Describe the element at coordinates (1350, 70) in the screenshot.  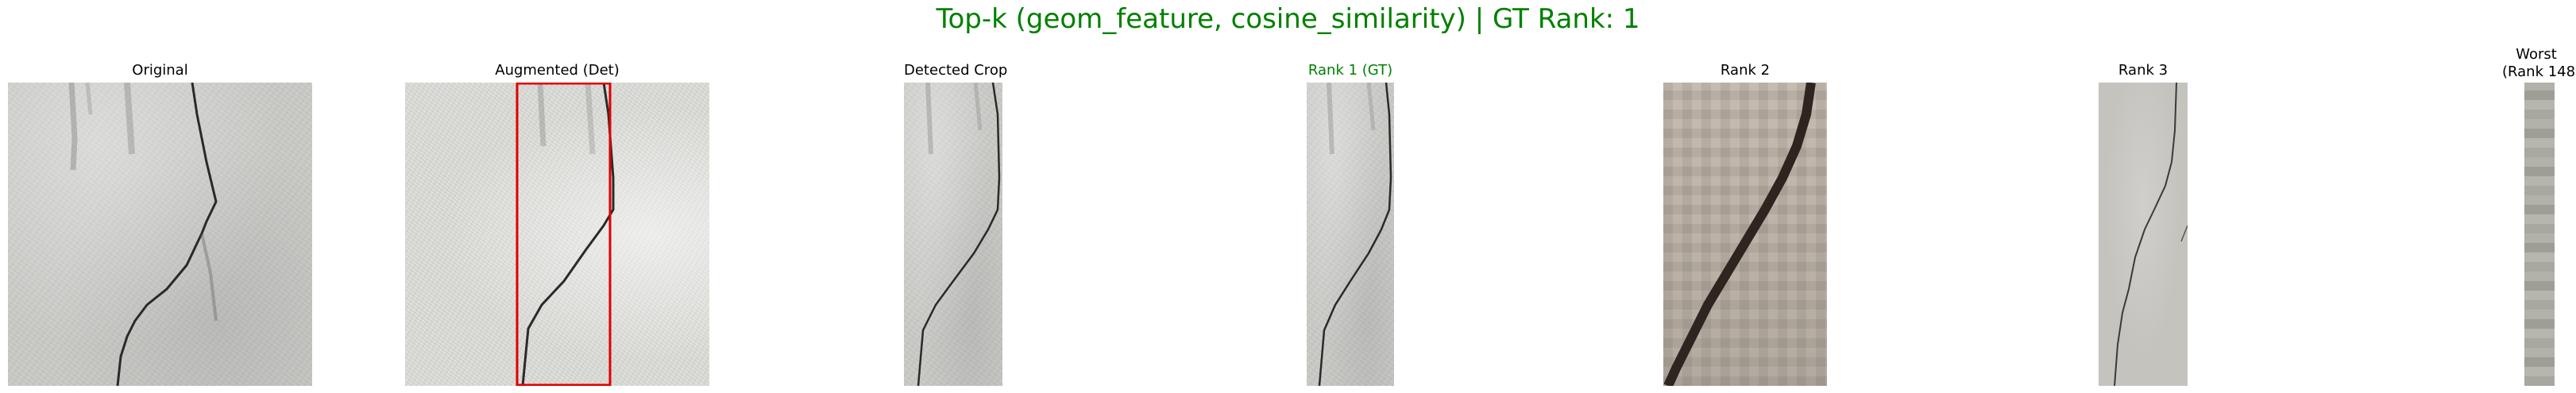
I see `label-rank1-gt: Rank 1 (GT)` at that location.